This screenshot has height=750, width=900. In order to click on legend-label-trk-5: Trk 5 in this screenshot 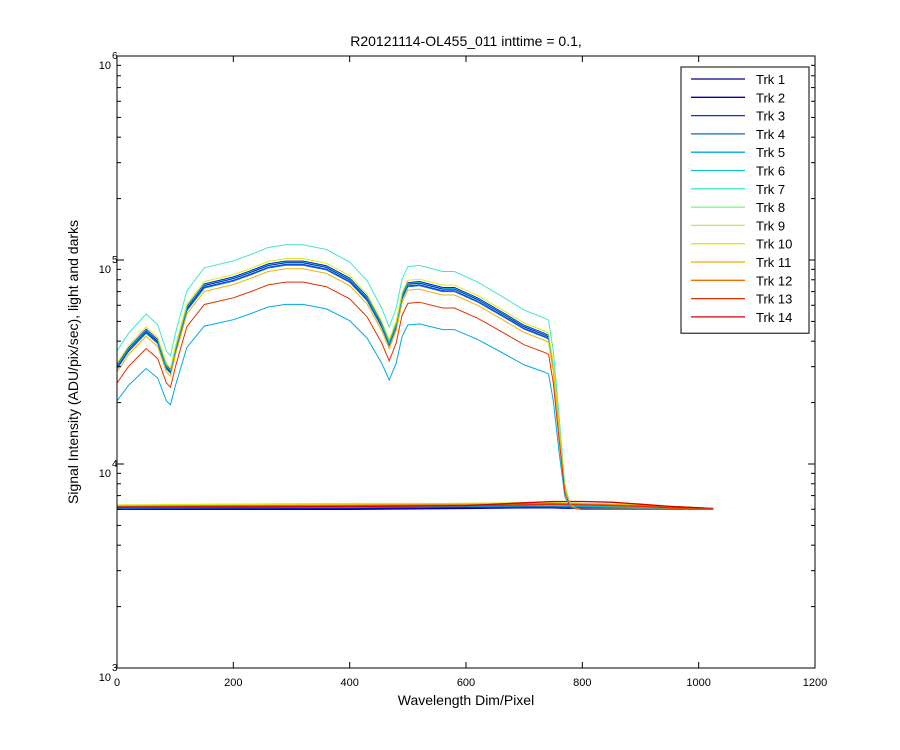, I will do `click(770, 152)`.